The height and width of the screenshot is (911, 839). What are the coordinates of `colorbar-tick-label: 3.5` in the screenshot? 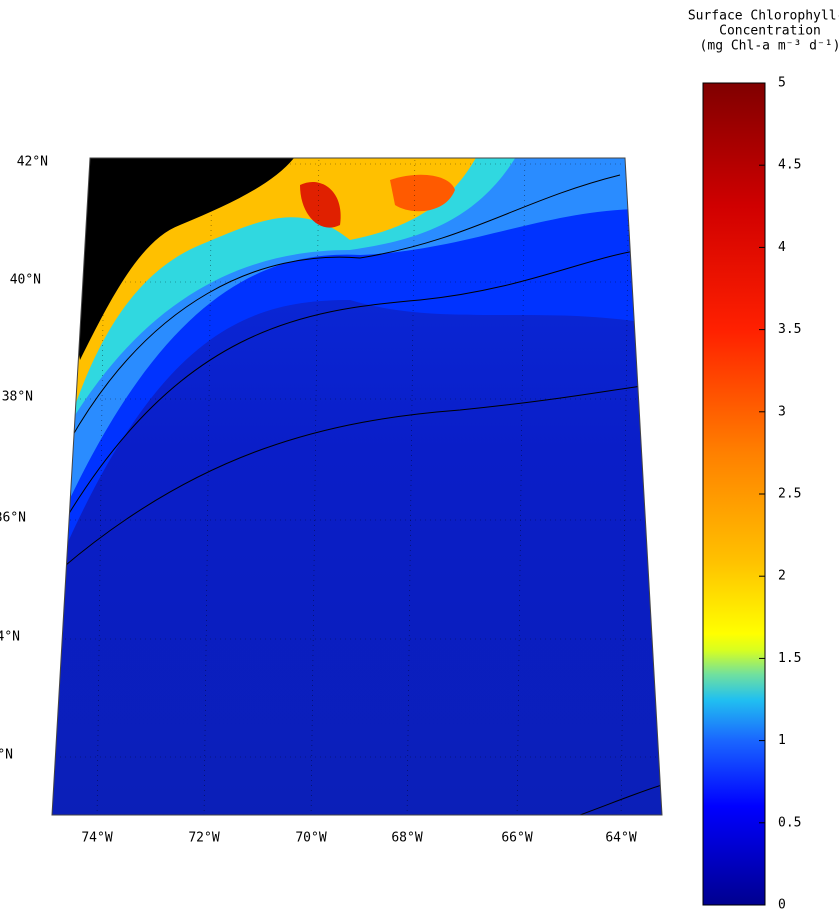 It's located at (789, 329).